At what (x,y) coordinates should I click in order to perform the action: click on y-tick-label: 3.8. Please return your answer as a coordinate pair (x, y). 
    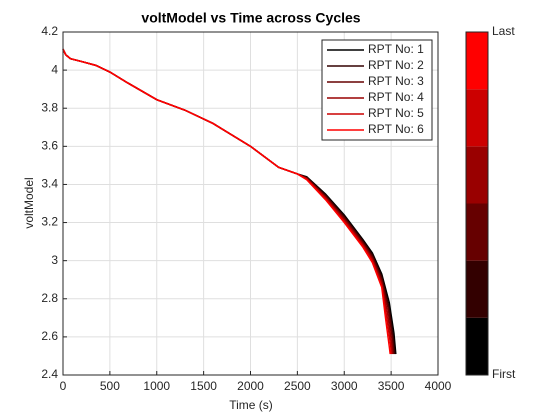
    Looking at the image, I should click on (49, 107).